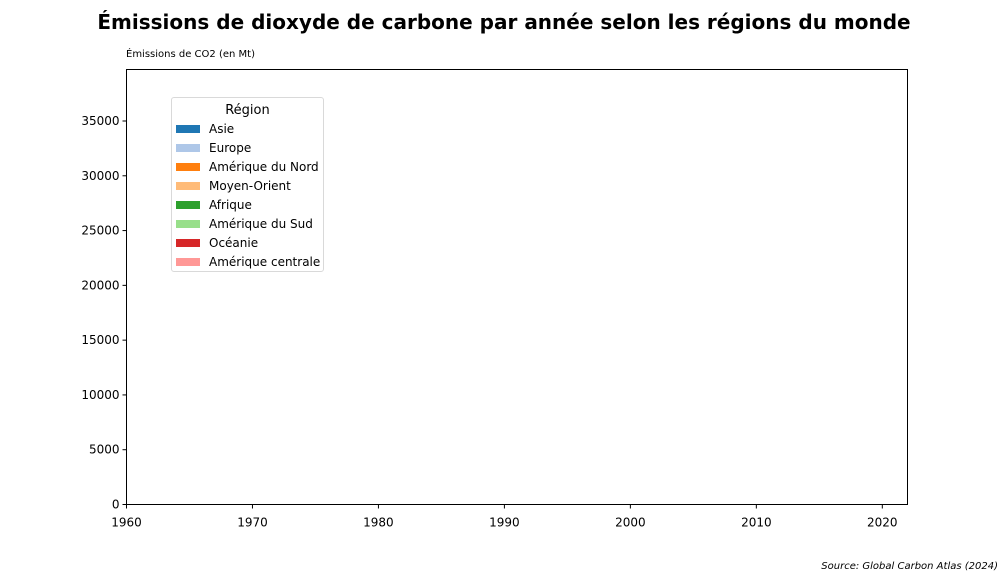 Image resolution: width=1008 pixels, height=576 pixels. What do you see at coordinates (126, 523) in the screenshot?
I see `x-tick-label: 1960` at bounding box center [126, 523].